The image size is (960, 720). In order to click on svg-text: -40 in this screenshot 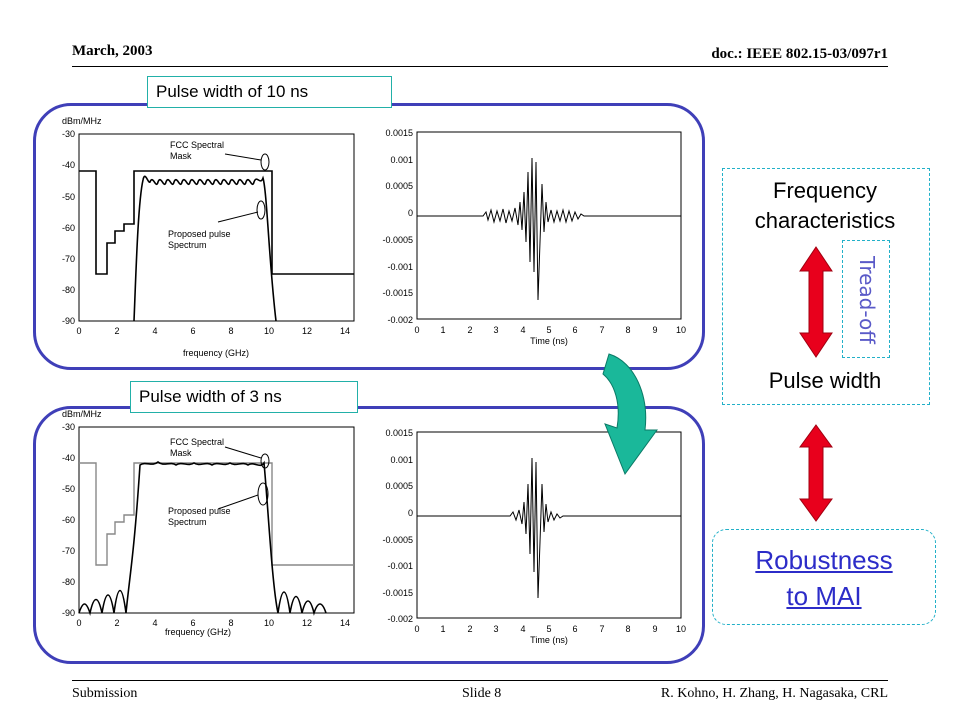, I will do `click(68, 165)`.